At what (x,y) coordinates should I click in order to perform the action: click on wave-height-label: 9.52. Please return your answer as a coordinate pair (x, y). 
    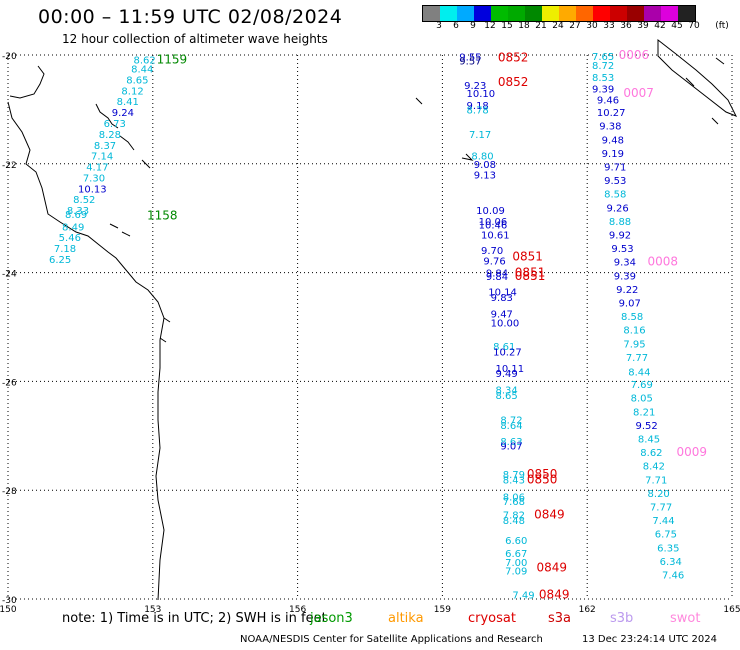
    Looking at the image, I should click on (646, 426).